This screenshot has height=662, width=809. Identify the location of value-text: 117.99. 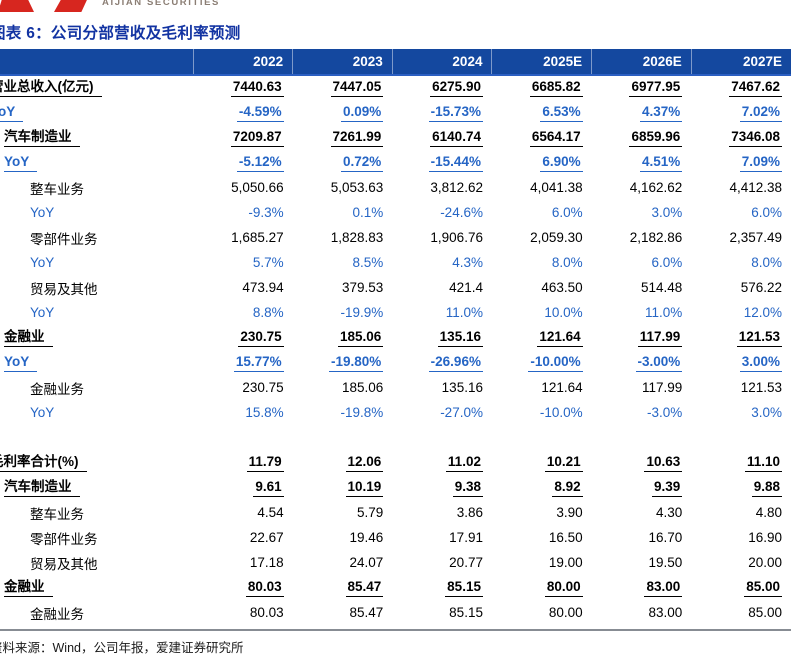
(662, 387).